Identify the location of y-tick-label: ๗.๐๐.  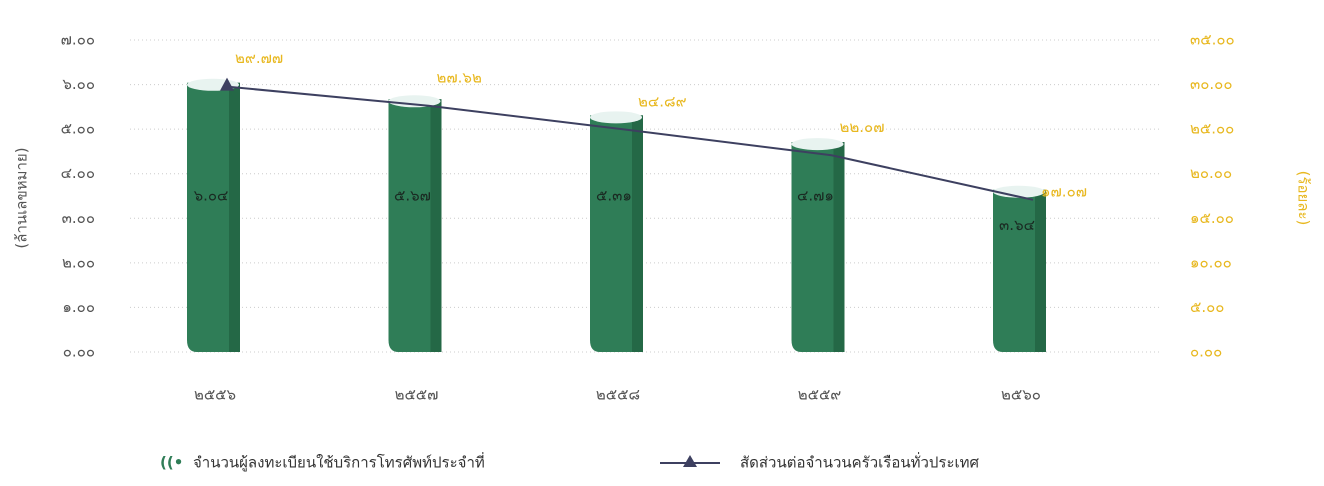
(78, 40).